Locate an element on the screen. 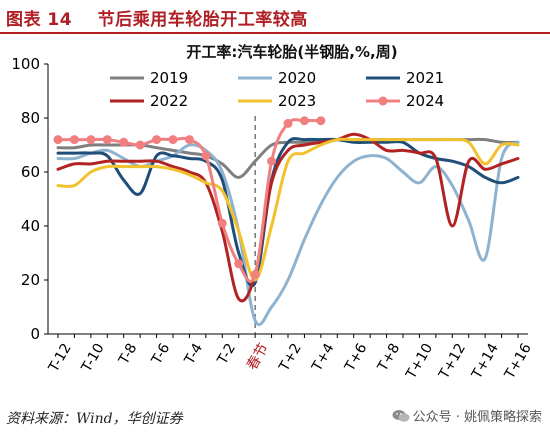  header-rule is located at coordinates (275, 33).